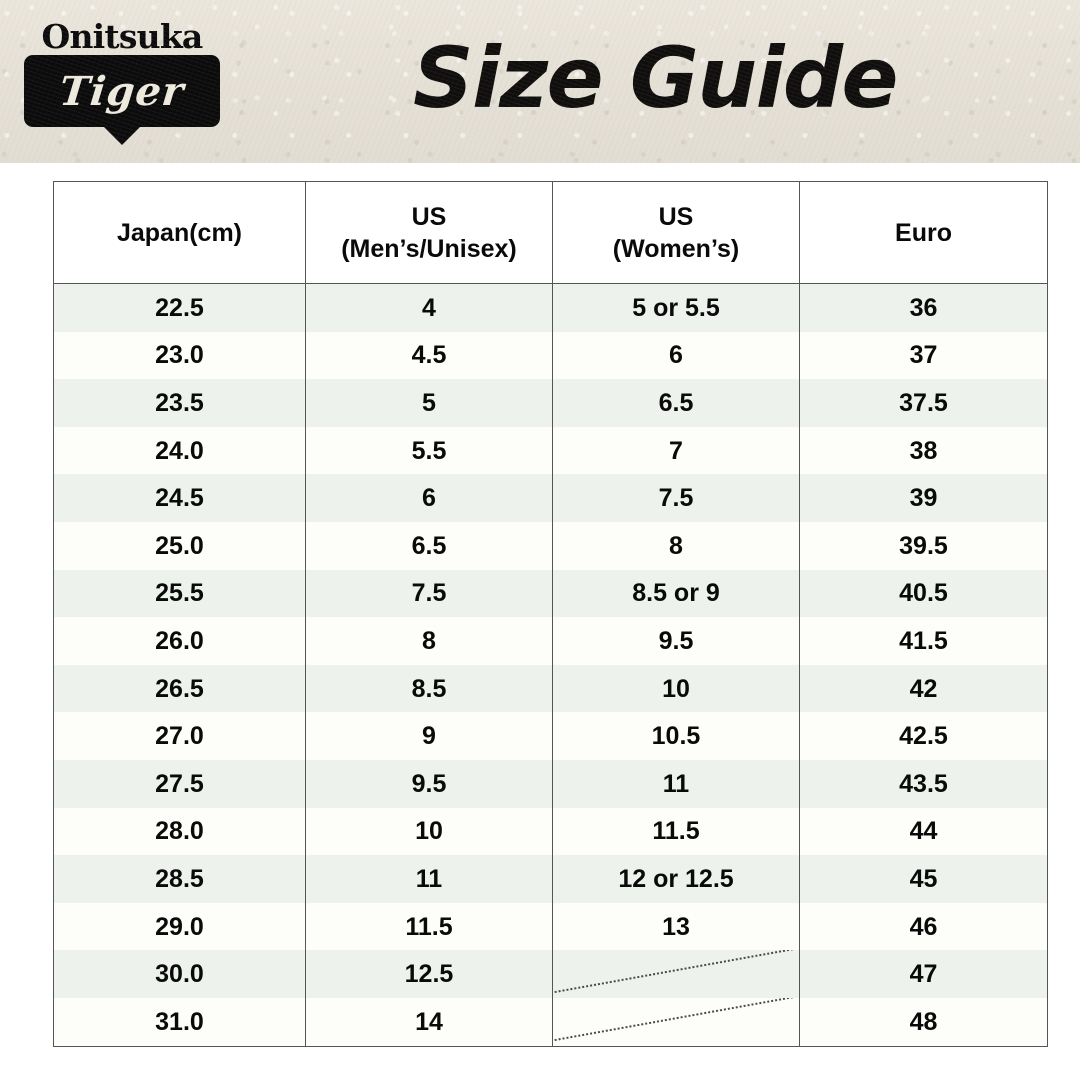 This screenshot has width=1080, height=1080. What do you see at coordinates (429, 926) in the screenshot?
I see `cell-us-men: 11.5` at bounding box center [429, 926].